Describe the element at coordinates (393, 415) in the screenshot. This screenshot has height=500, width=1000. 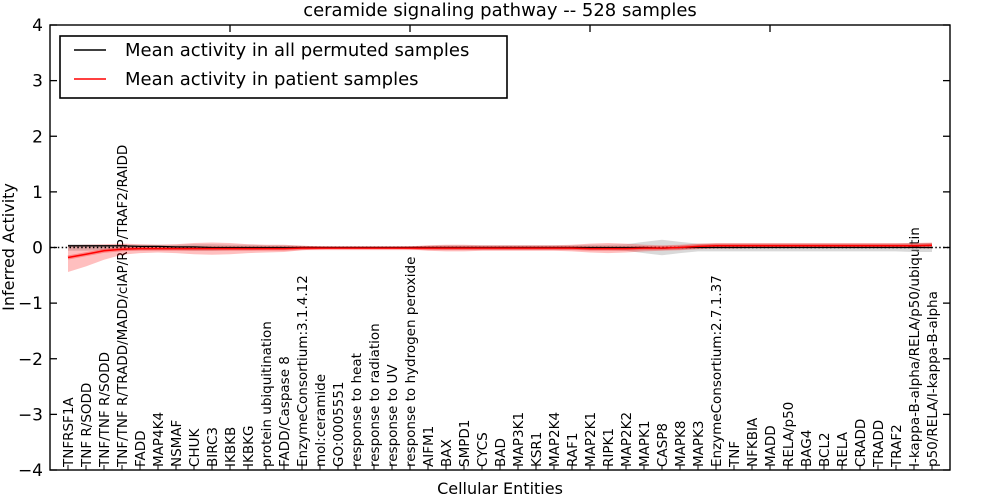
I see `x-tick-label: response to UV` at that location.